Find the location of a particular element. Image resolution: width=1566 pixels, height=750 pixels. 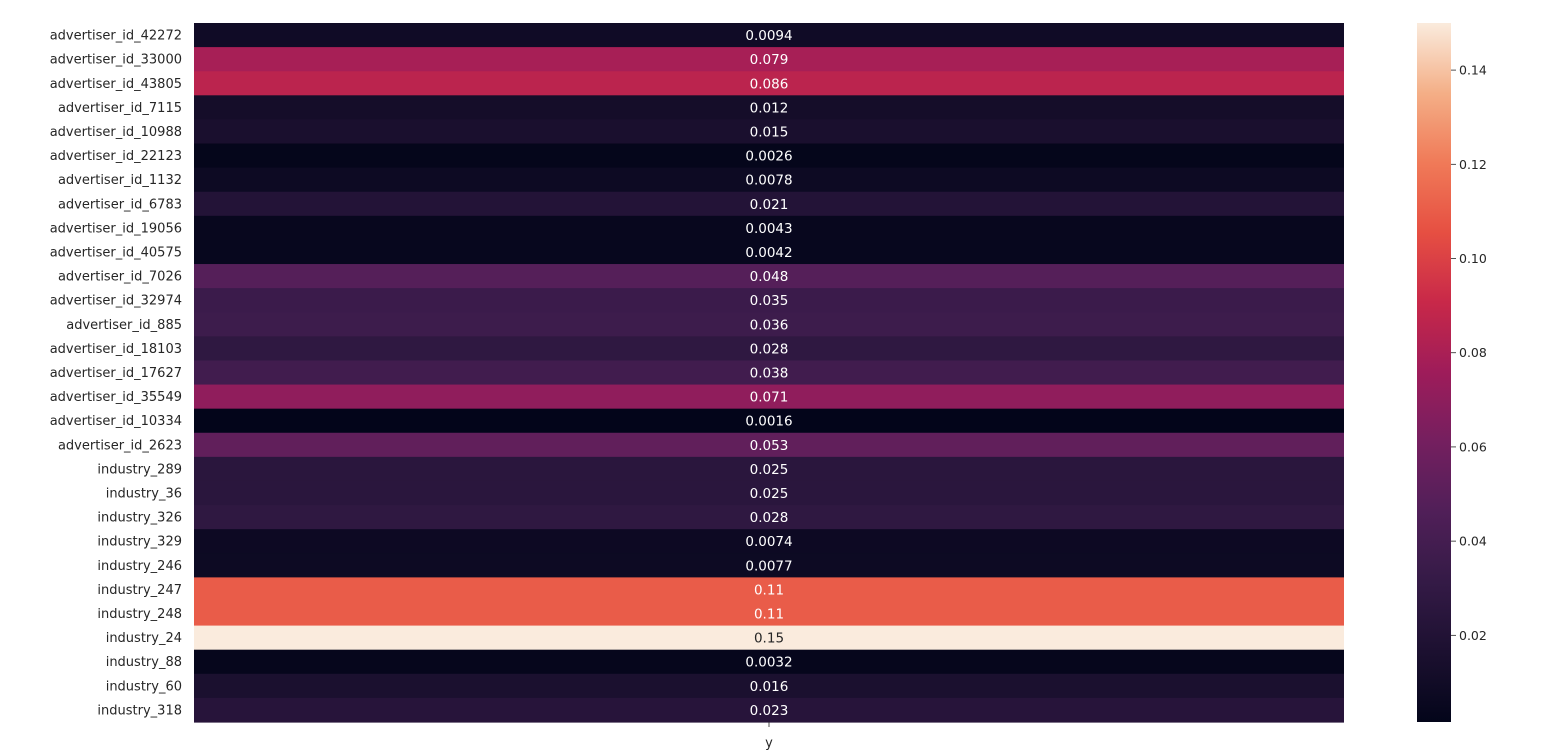

row-tick-label: industry_246 is located at coordinates (139, 566).